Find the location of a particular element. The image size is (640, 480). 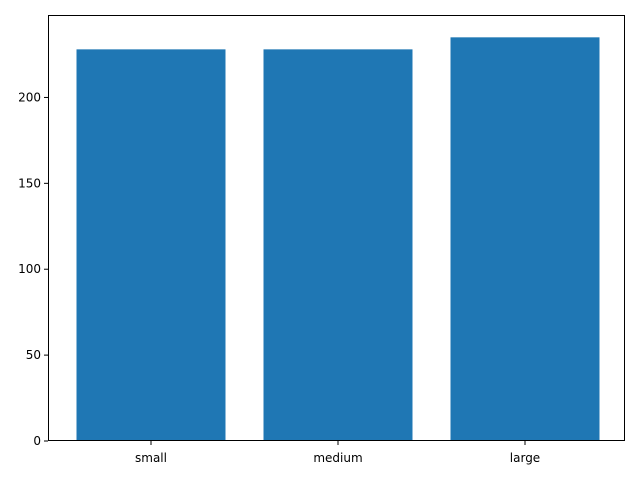

x-tick-label: large is located at coordinates (525, 458).